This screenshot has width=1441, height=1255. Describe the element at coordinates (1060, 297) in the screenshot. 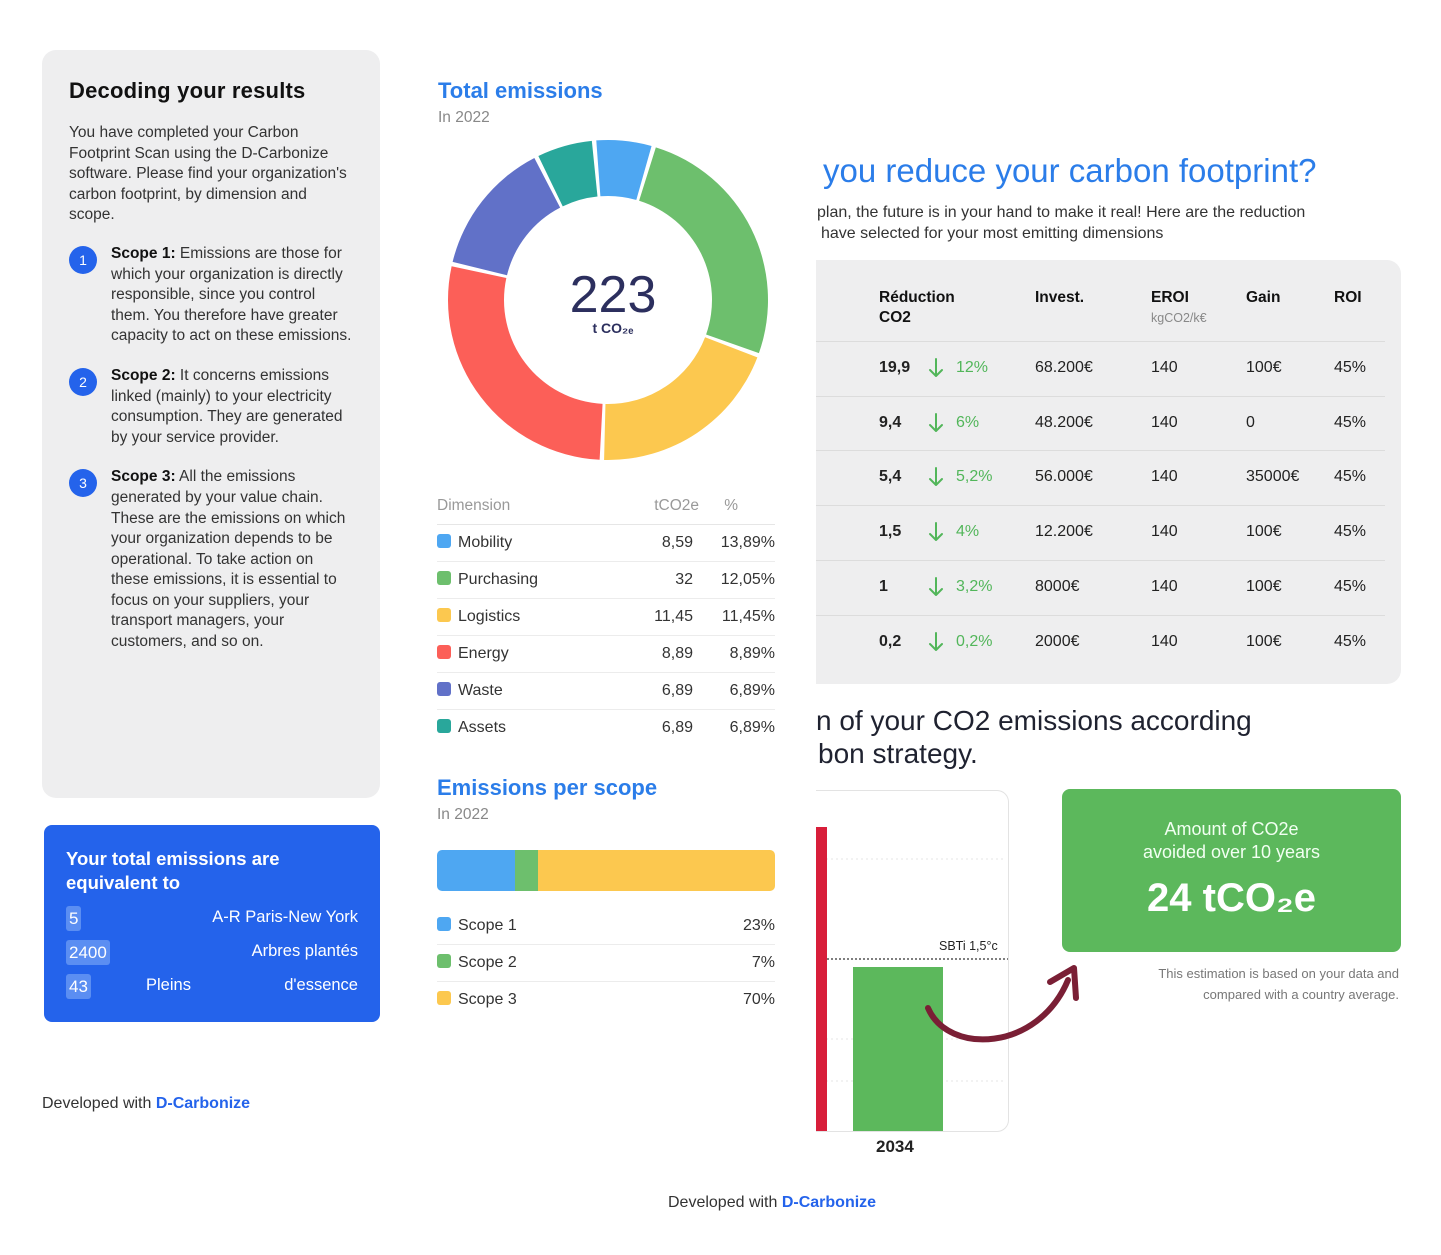

I see `header-invest: Invest.` at that location.